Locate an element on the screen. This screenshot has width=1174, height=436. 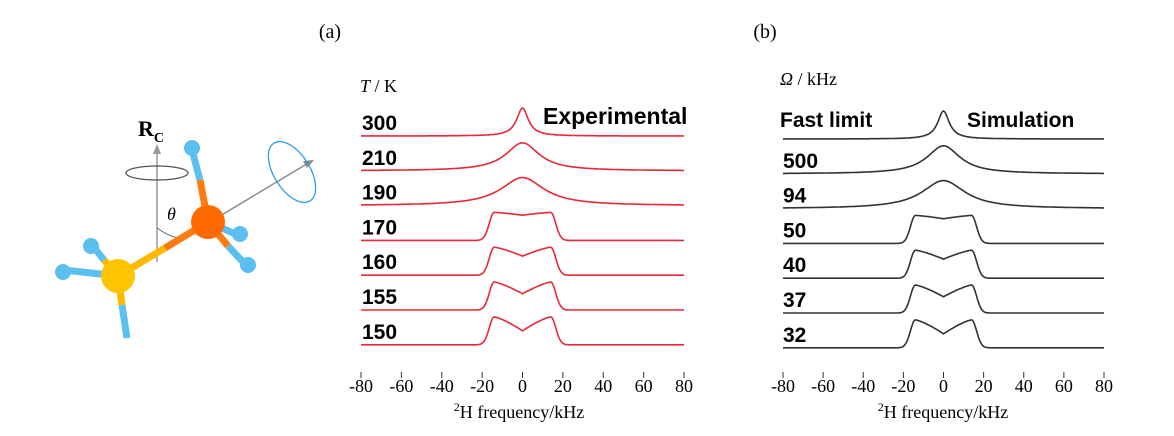
series-label: 37 is located at coordinates (794, 300).